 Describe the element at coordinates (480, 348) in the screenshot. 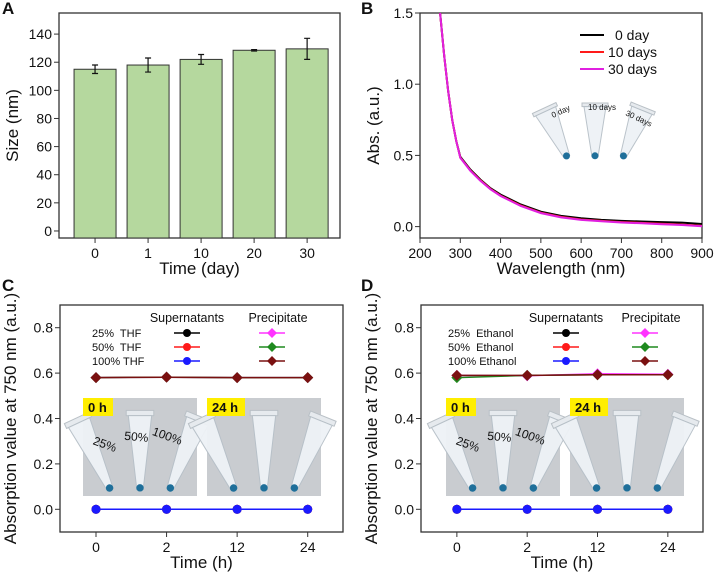

I see `legend-row-label: 50% Ethanol` at that location.